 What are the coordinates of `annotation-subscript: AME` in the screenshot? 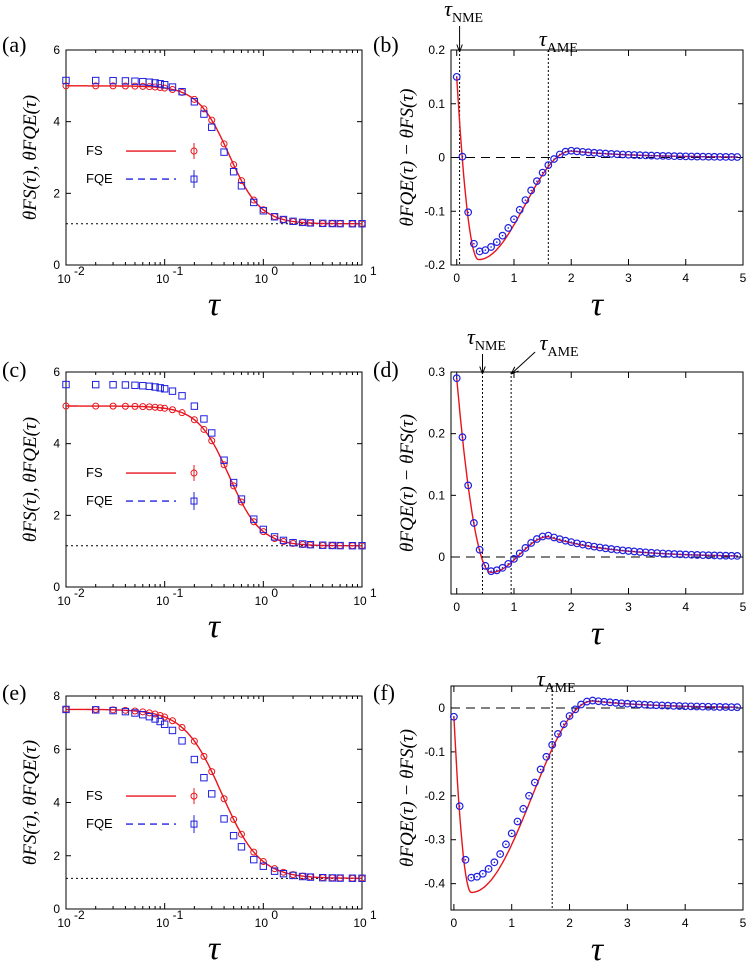 It's located at (560, 688).